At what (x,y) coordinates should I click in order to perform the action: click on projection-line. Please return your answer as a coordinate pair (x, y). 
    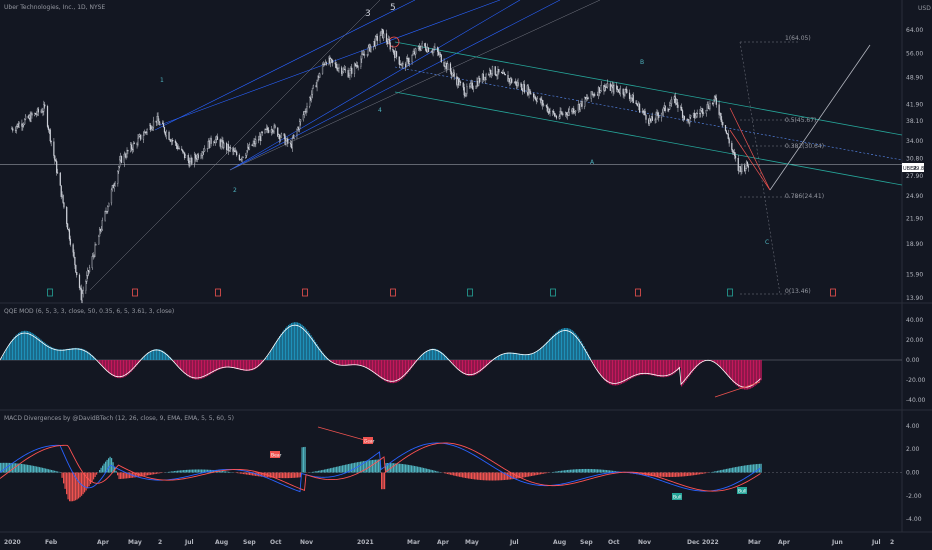
    Looking at the image, I should click on (820, 117).